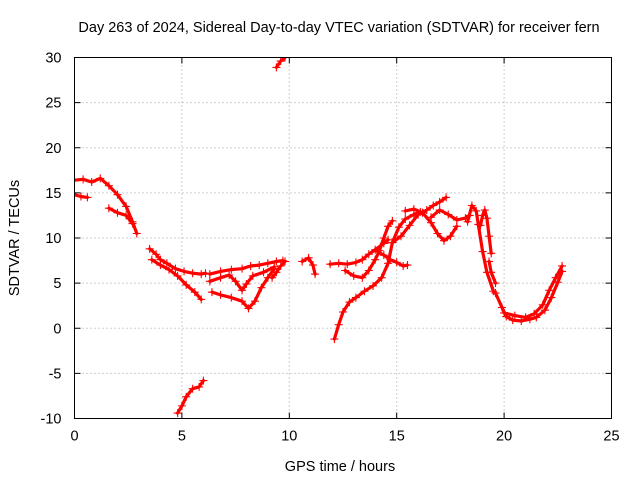 This screenshot has height=485, width=640. What do you see at coordinates (53, 104) in the screenshot?
I see `y-tick-label: 25` at bounding box center [53, 104].